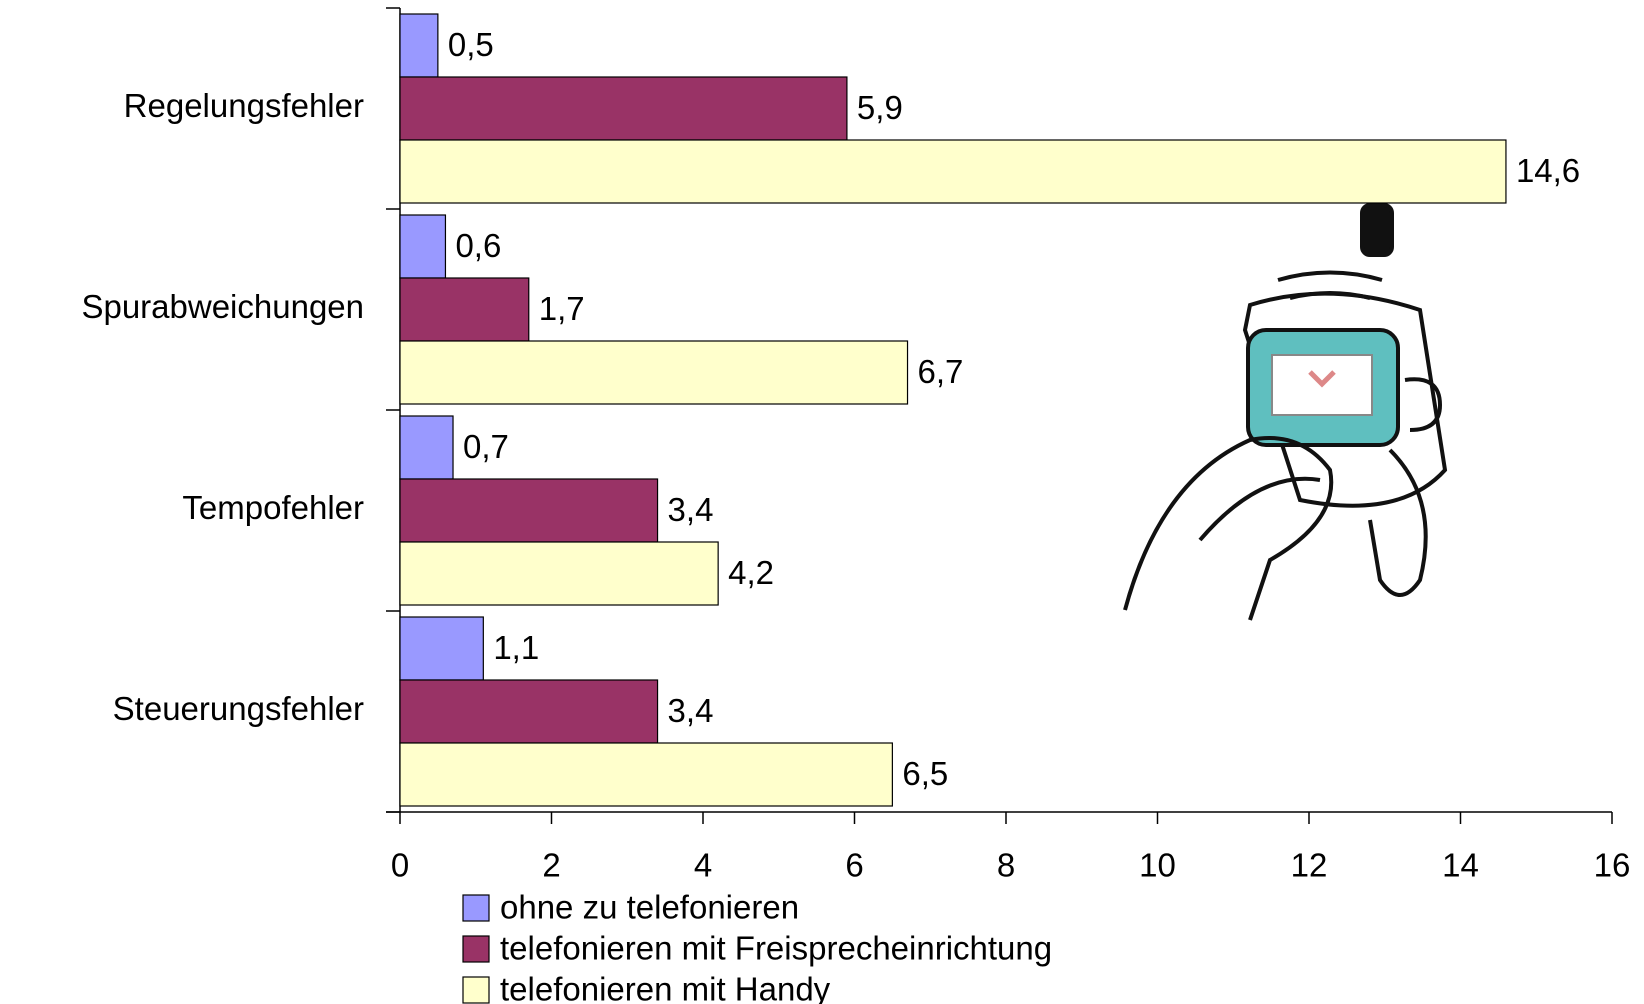 This screenshot has width=1644, height=1004. Describe the element at coordinates (244, 105) in the screenshot. I see `category-label: Regelungsfehler` at that location.